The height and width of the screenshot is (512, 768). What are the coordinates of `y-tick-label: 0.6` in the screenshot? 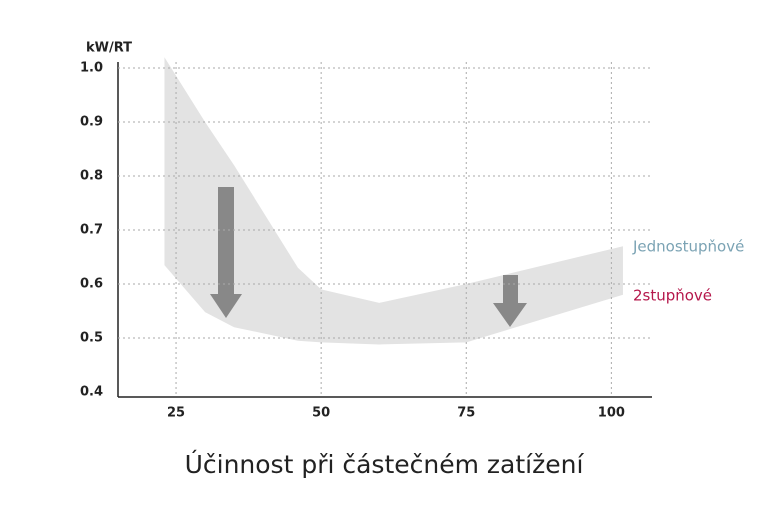 It's located at (91, 284).